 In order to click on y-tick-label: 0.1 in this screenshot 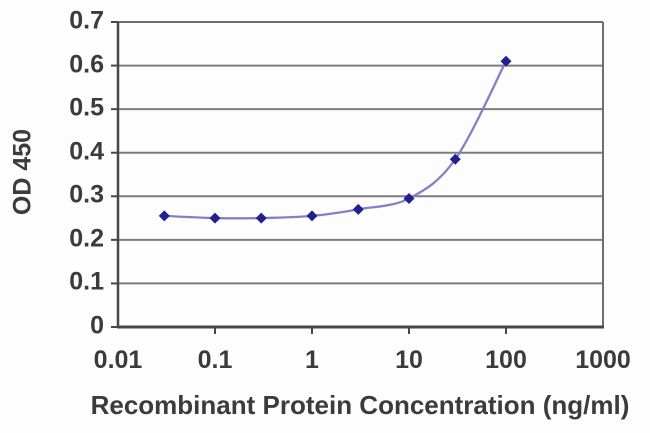, I will do `click(86, 281)`.